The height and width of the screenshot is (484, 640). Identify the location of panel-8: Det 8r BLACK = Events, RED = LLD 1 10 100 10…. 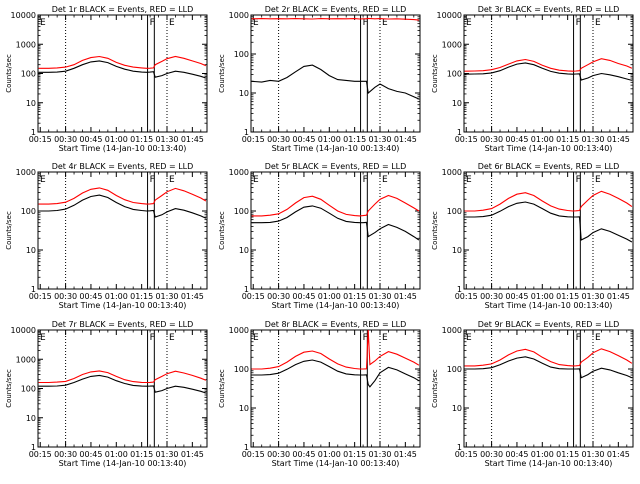
(319, 394).